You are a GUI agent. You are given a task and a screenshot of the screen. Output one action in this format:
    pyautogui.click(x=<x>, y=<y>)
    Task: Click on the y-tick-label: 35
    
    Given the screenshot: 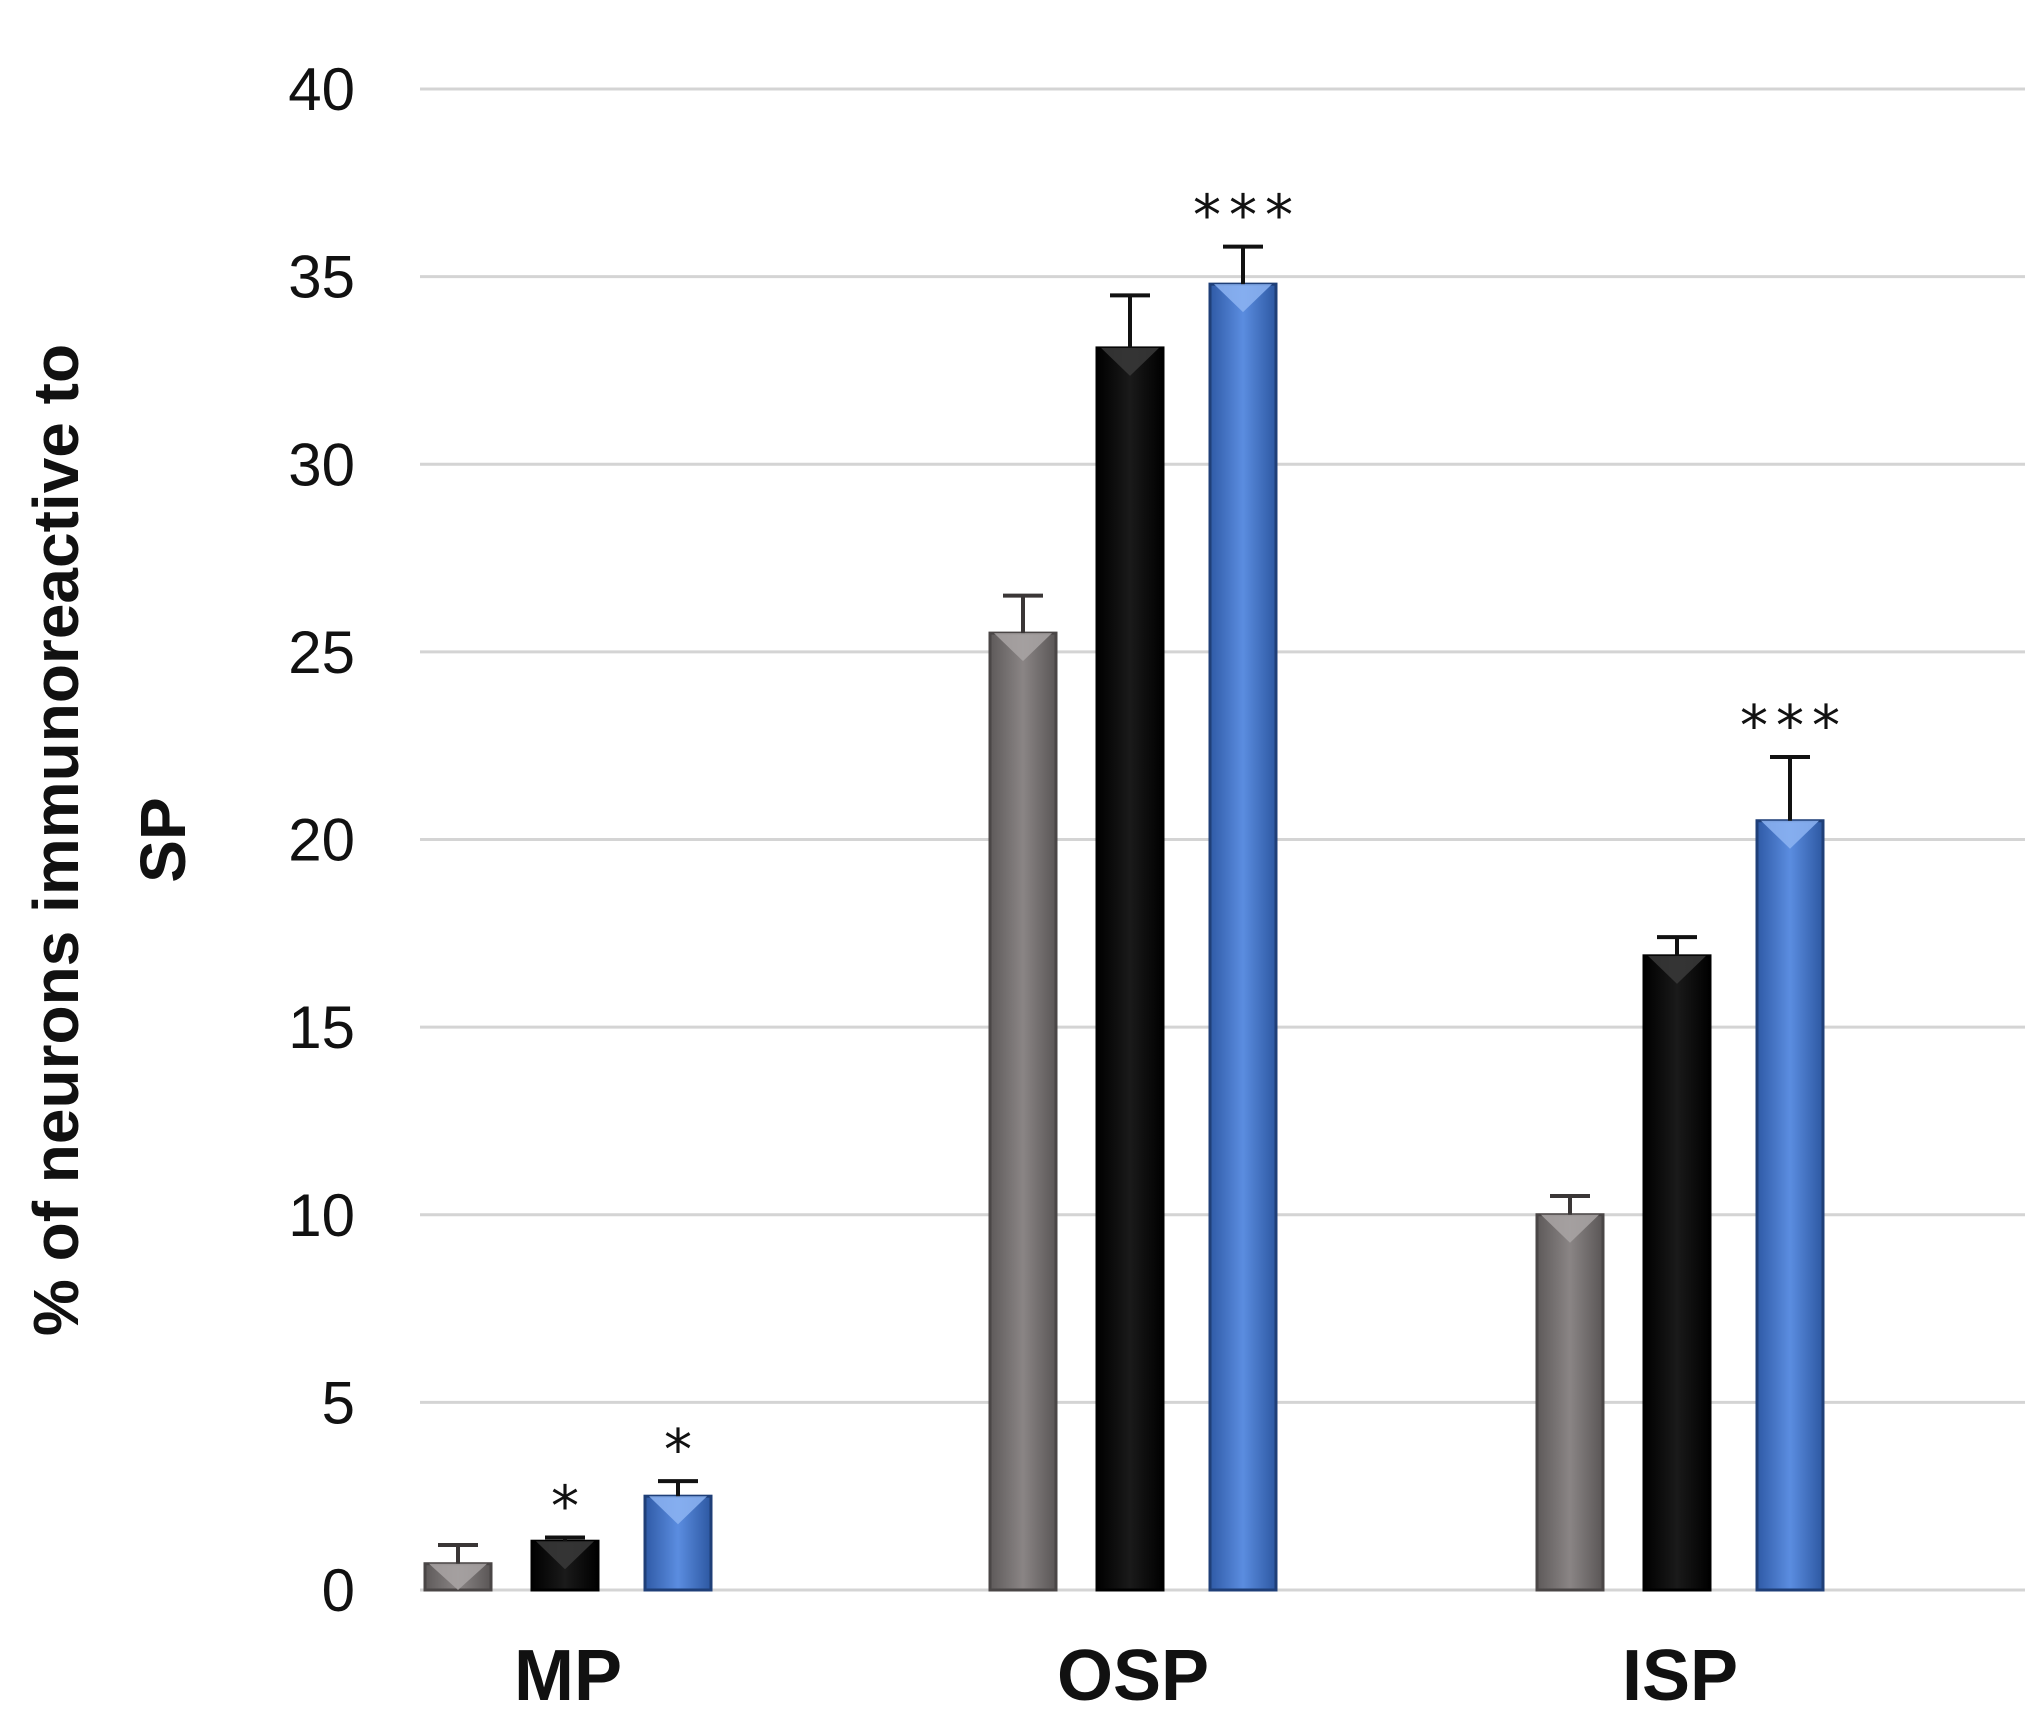 What is the action you would take?
    pyautogui.click(x=321, y=277)
    